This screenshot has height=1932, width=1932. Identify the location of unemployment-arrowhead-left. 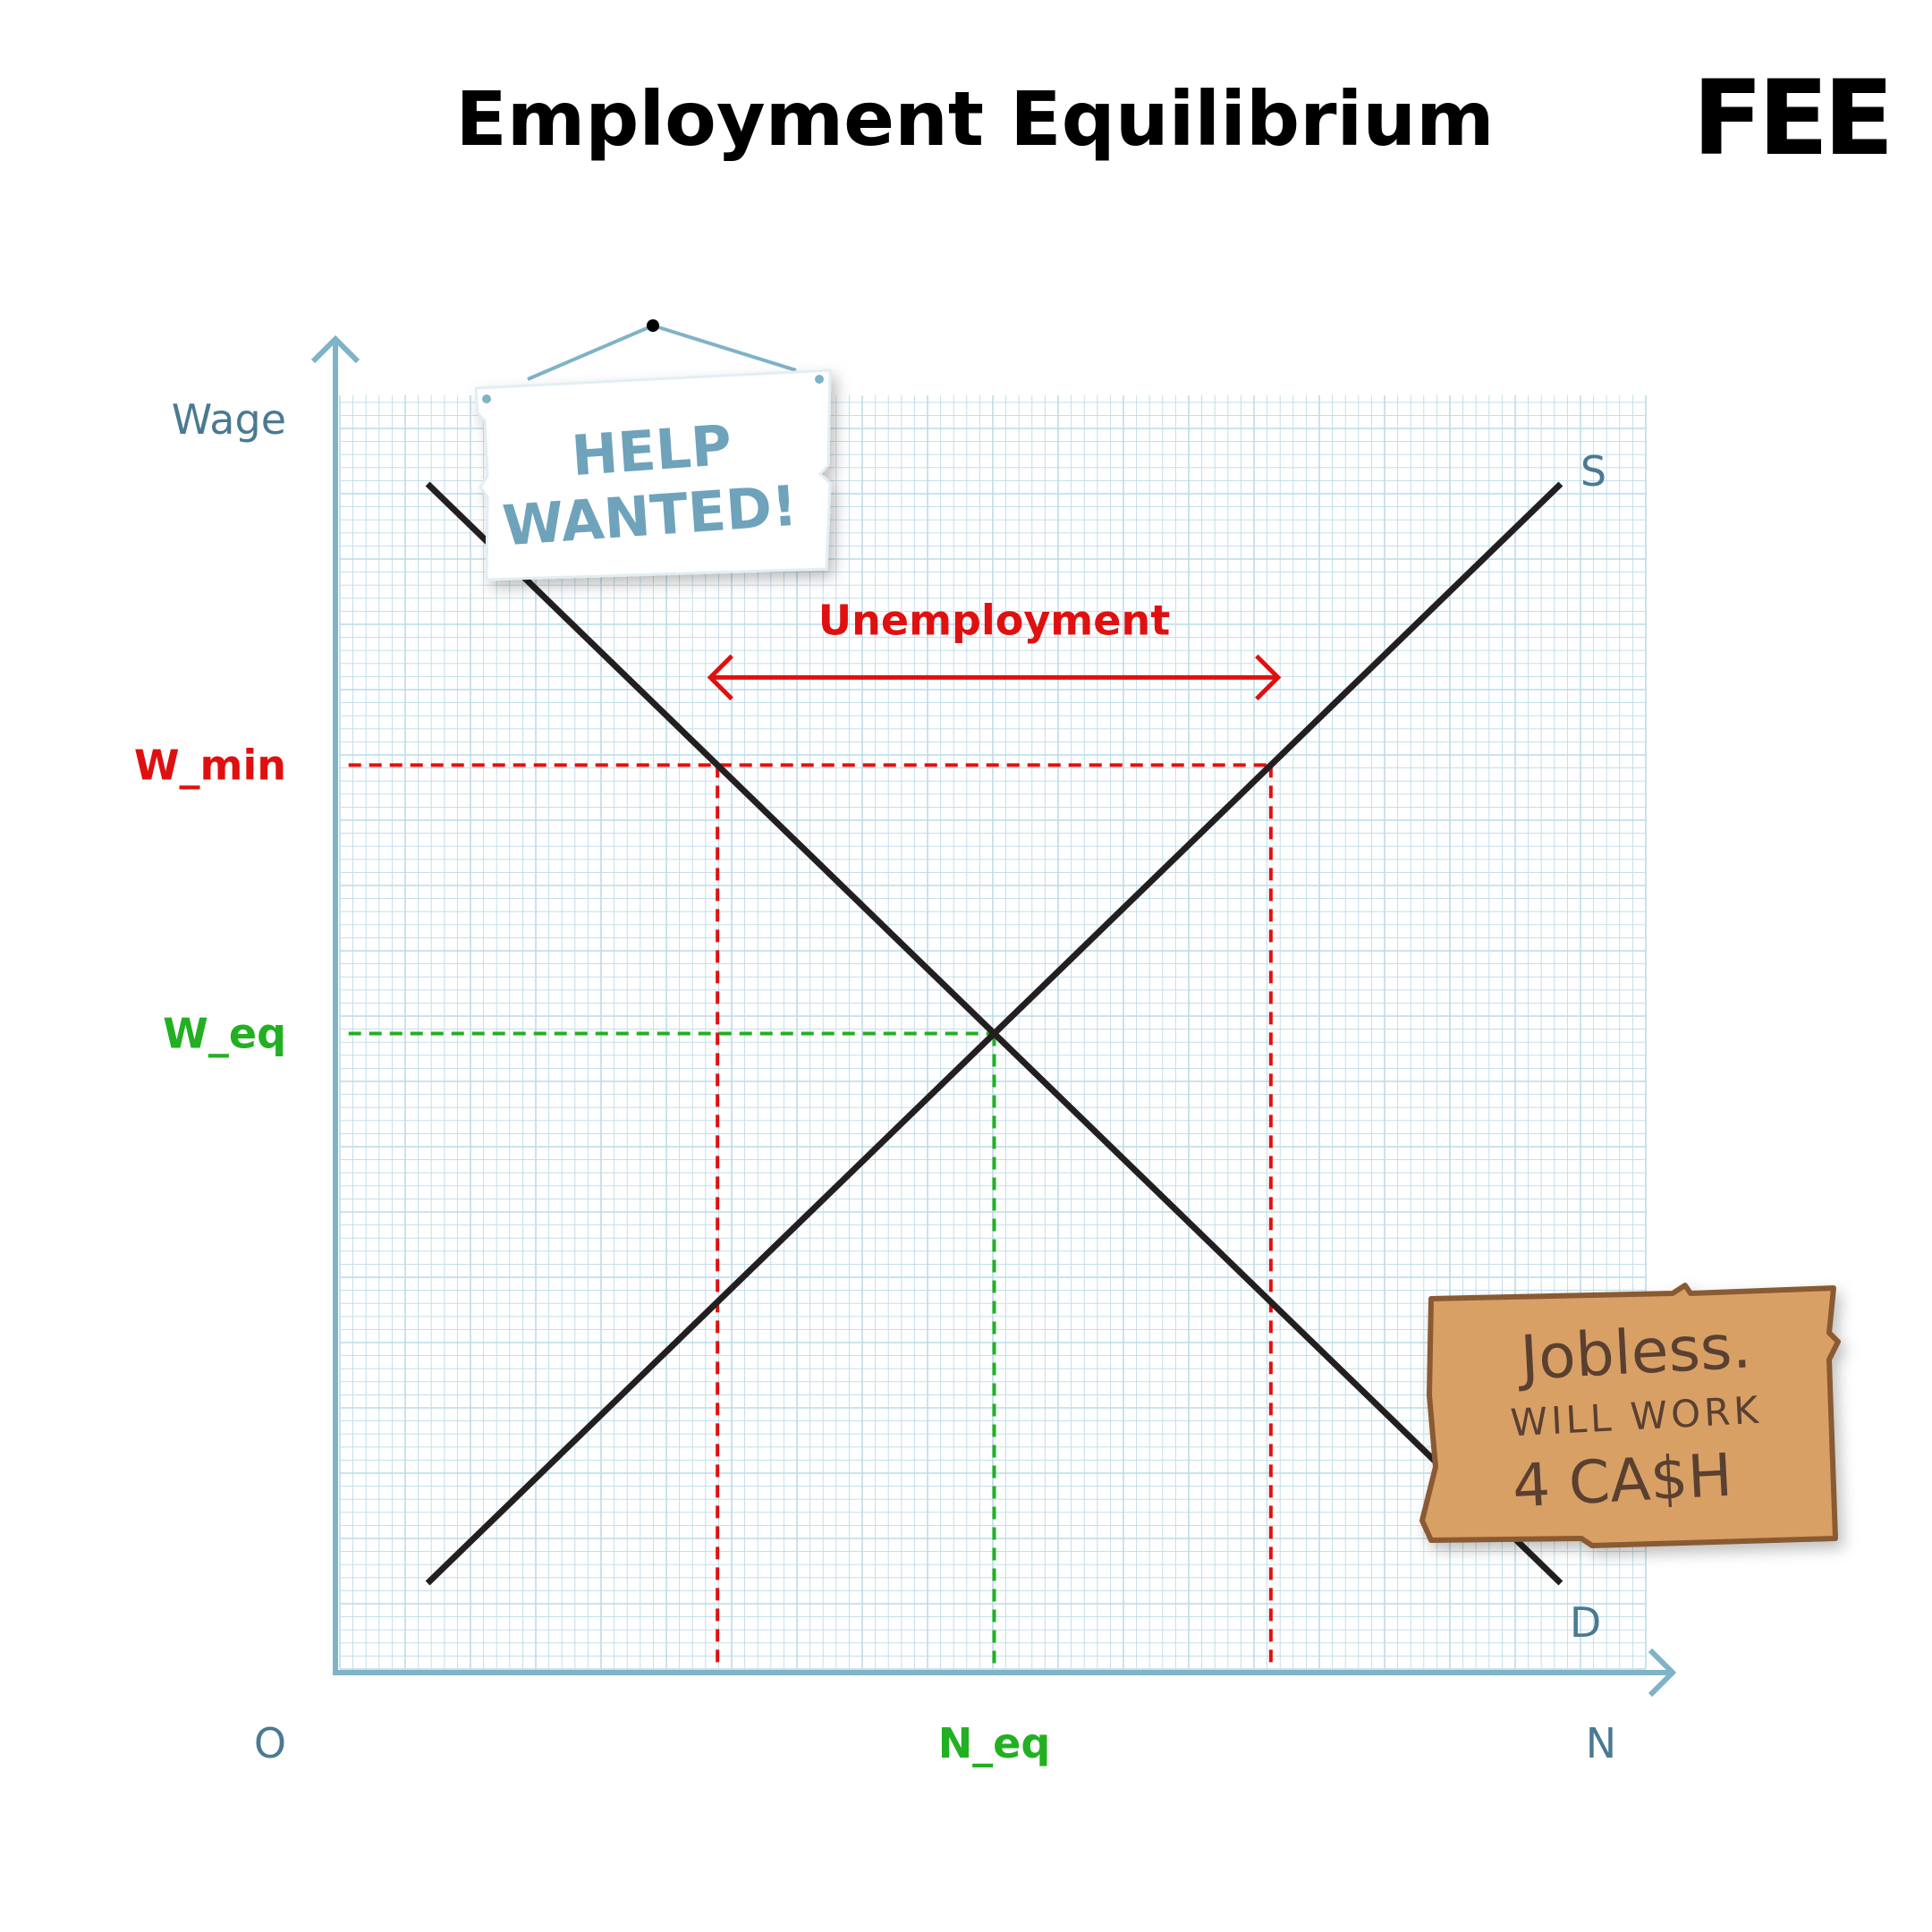
(720, 677).